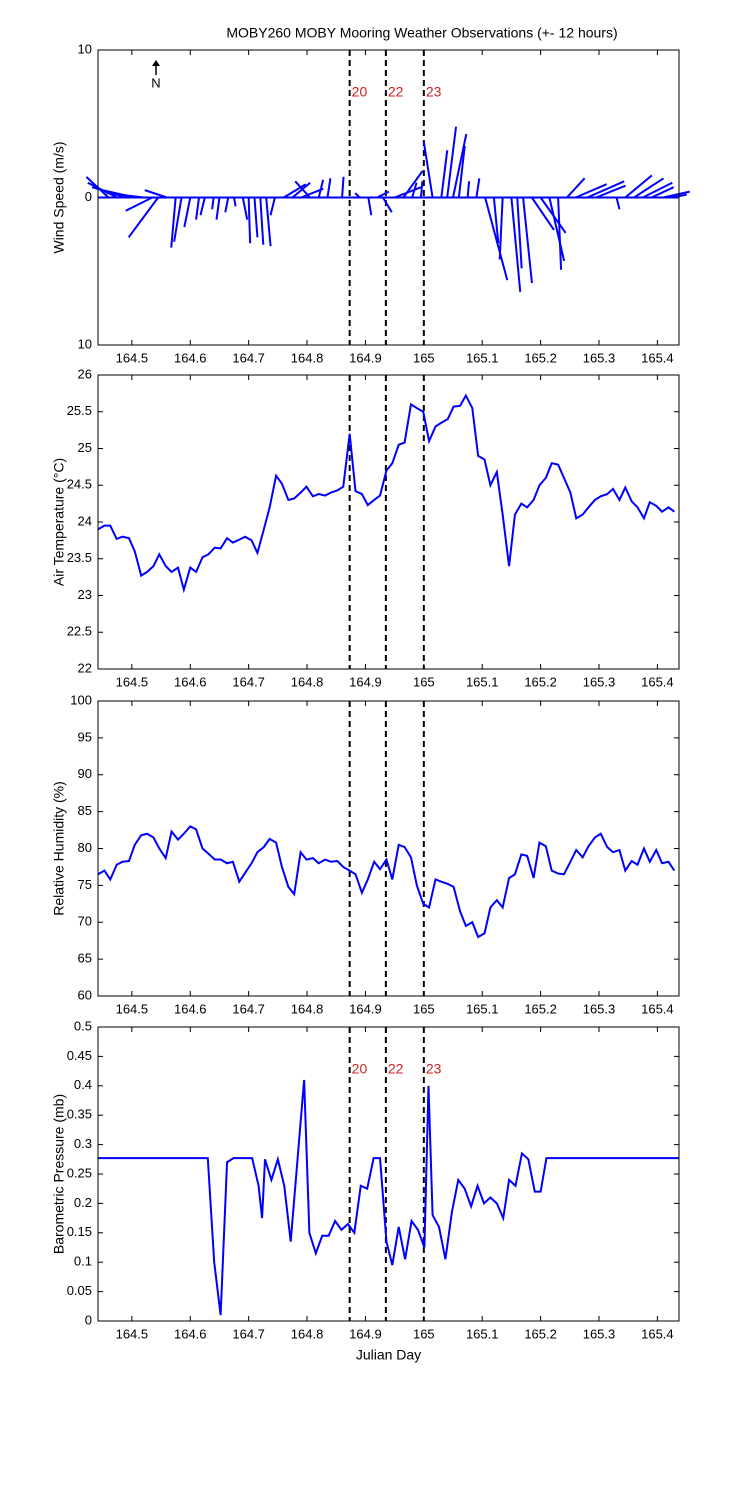 The image size is (750, 1505). Describe the element at coordinates (79, 1231) in the screenshot. I see `y-tick-label: 0.15` at that location.